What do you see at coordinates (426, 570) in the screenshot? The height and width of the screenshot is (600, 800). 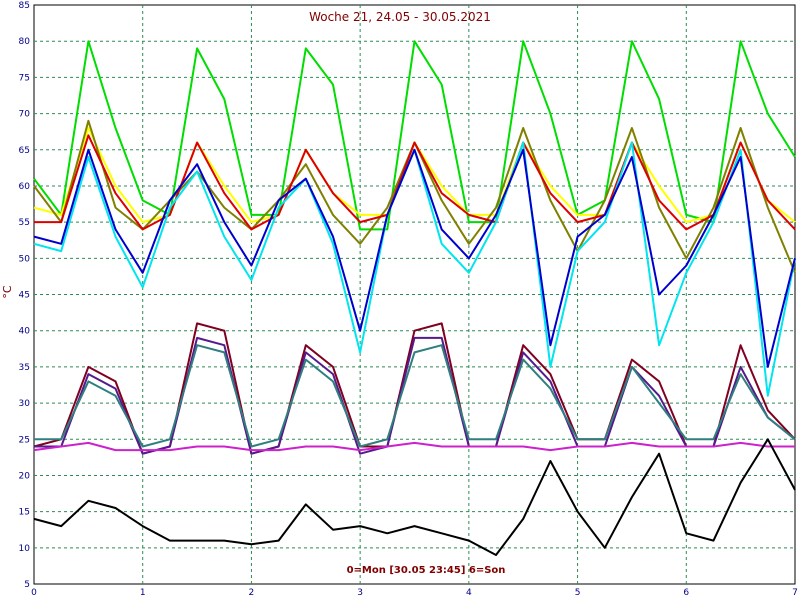 I see `chart-footer-note: 0=Mon [30.05 23:45] 6=Son` at bounding box center [426, 570].